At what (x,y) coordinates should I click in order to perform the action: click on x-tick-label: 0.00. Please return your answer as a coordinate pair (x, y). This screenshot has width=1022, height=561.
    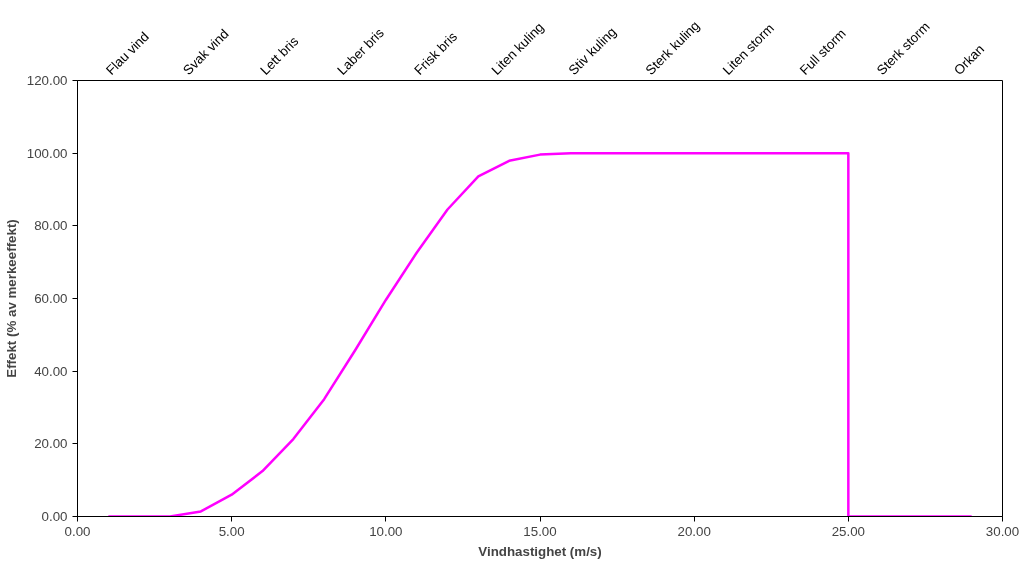
    Looking at the image, I should click on (77, 531).